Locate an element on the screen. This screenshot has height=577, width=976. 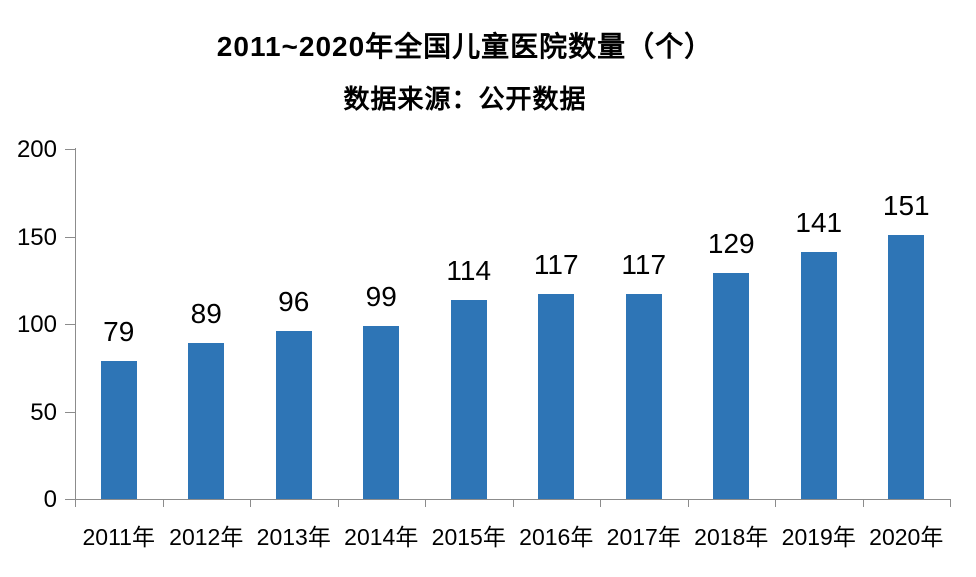
chart-subtitle: 数据来源：公开数据 is located at coordinates (465, 99).